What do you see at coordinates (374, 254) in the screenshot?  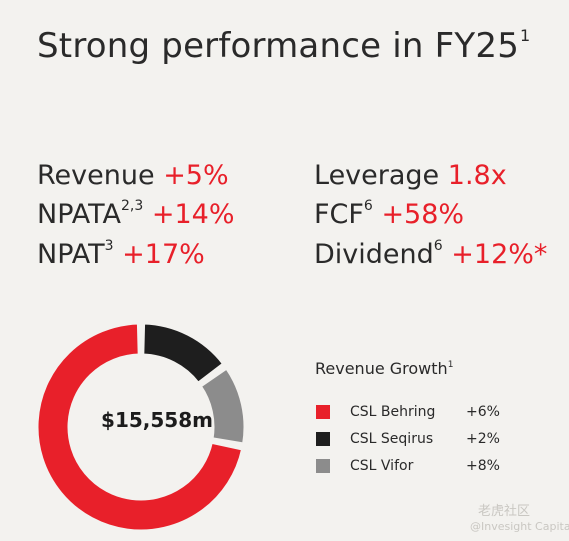 I see `metric-label: Dividend` at bounding box center [374, 254].